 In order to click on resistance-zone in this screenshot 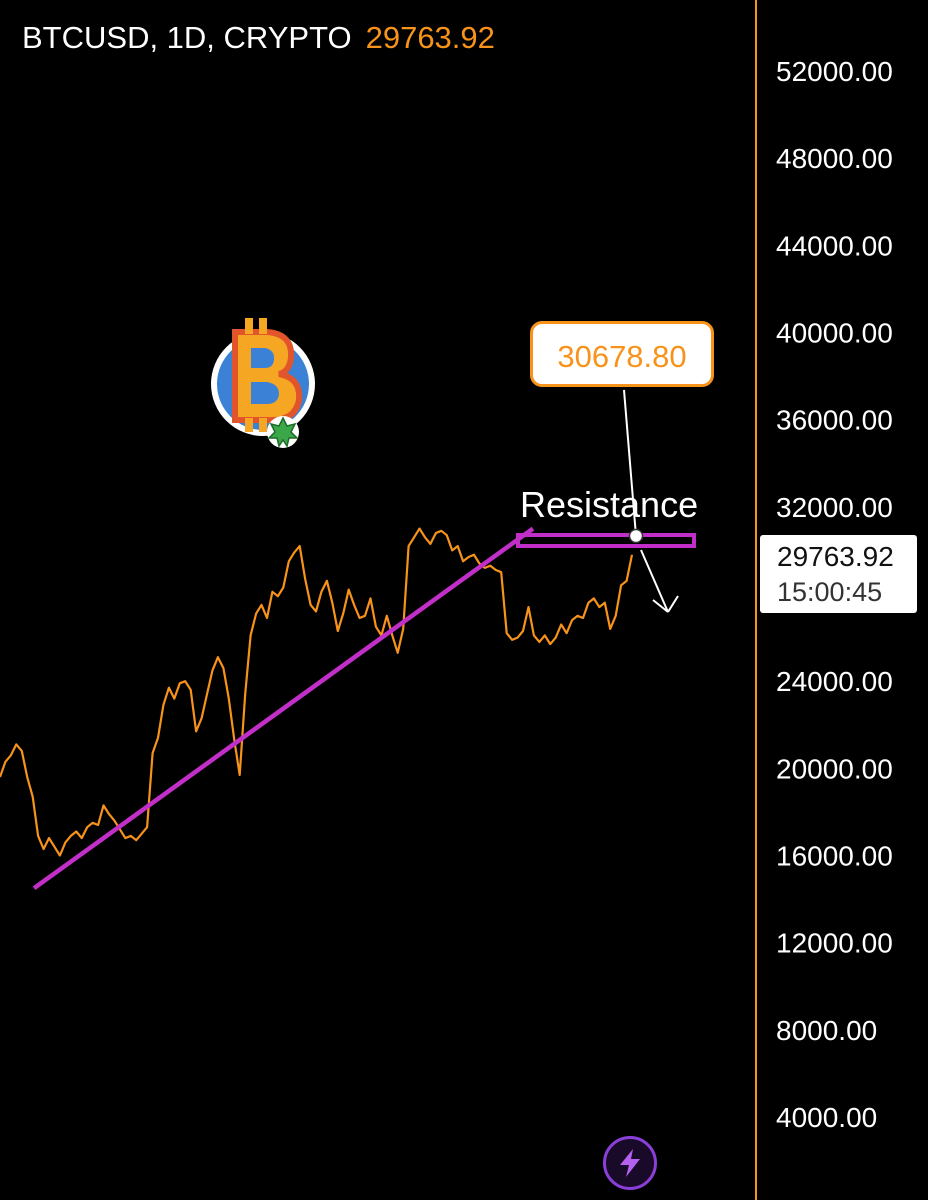, I will do `click(606, 540)`.